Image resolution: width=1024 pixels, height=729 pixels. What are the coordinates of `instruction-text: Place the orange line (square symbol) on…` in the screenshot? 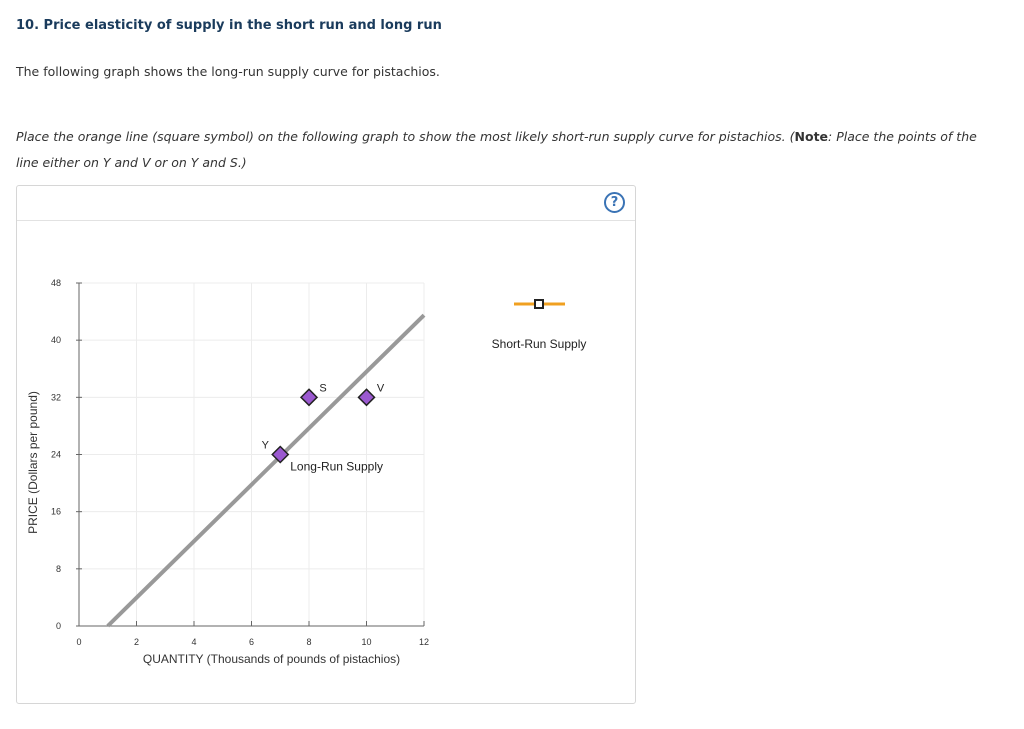 It's located at (508, 150).